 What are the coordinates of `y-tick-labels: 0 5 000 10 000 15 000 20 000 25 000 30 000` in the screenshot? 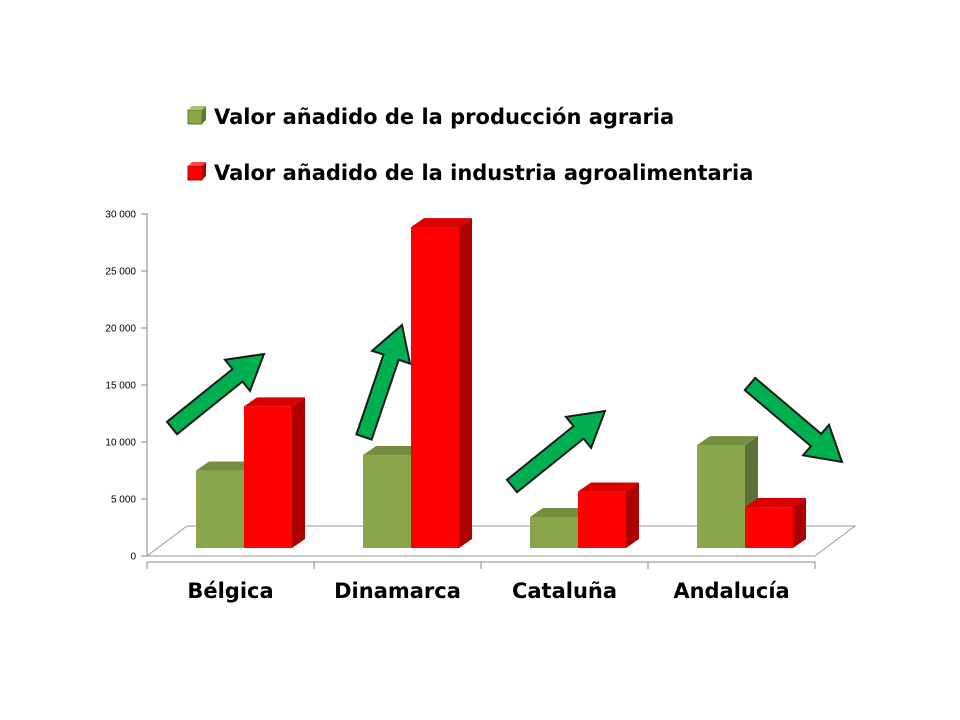 It's located at (126, 386).